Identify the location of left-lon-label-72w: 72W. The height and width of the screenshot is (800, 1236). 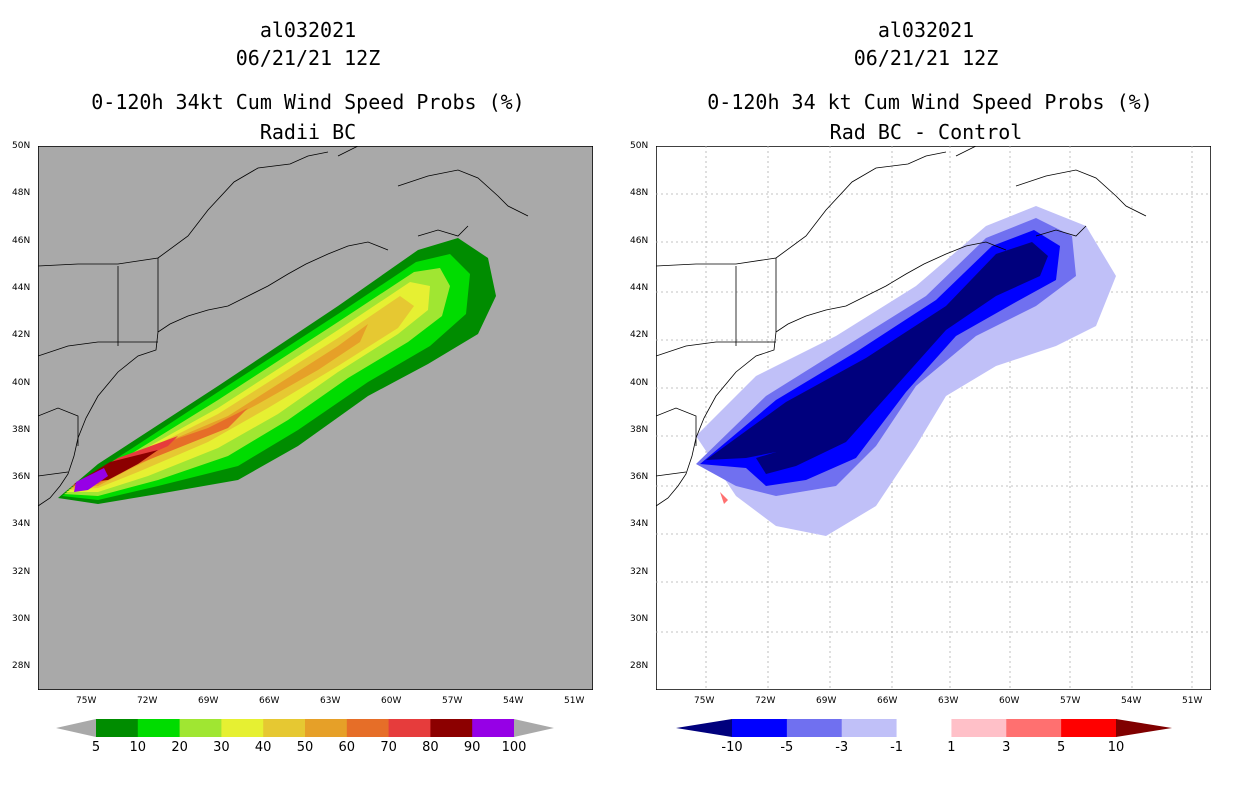
(147, 701).